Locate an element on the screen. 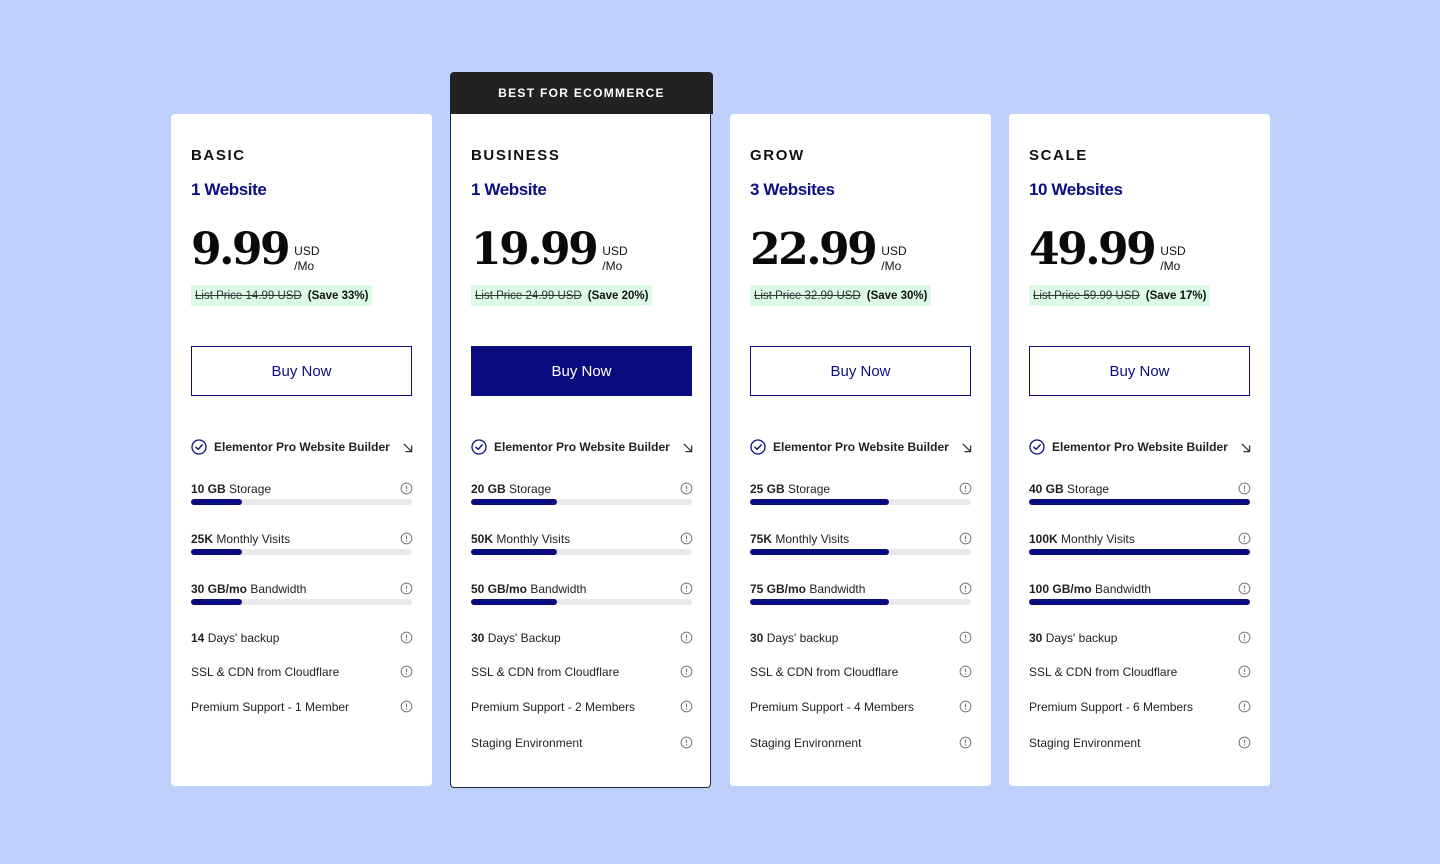 The height and width of the screenshot is (864, 1440). feature-visits: 75K Monthly Visits is located at coordinates (861, 543).